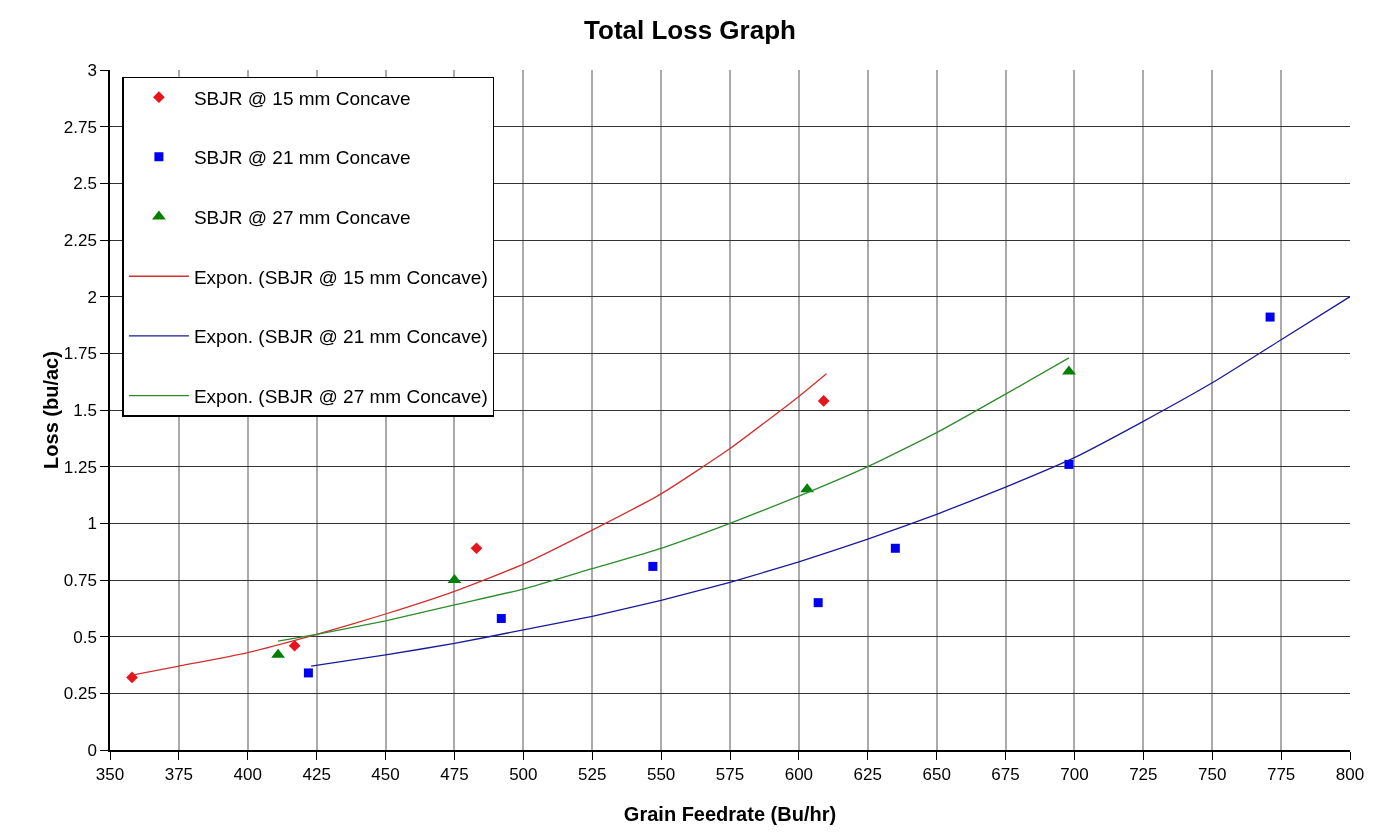  Describe the element at coordinates (80, 467) in the screenshot. I see `y-tick-label: 1.25` at that location.